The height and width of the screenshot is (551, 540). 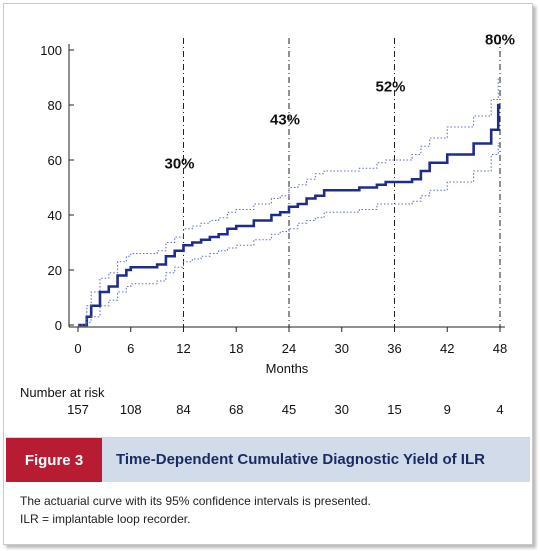 I want to click on number-at-risk-value: 108, so click(x=130, y=409).